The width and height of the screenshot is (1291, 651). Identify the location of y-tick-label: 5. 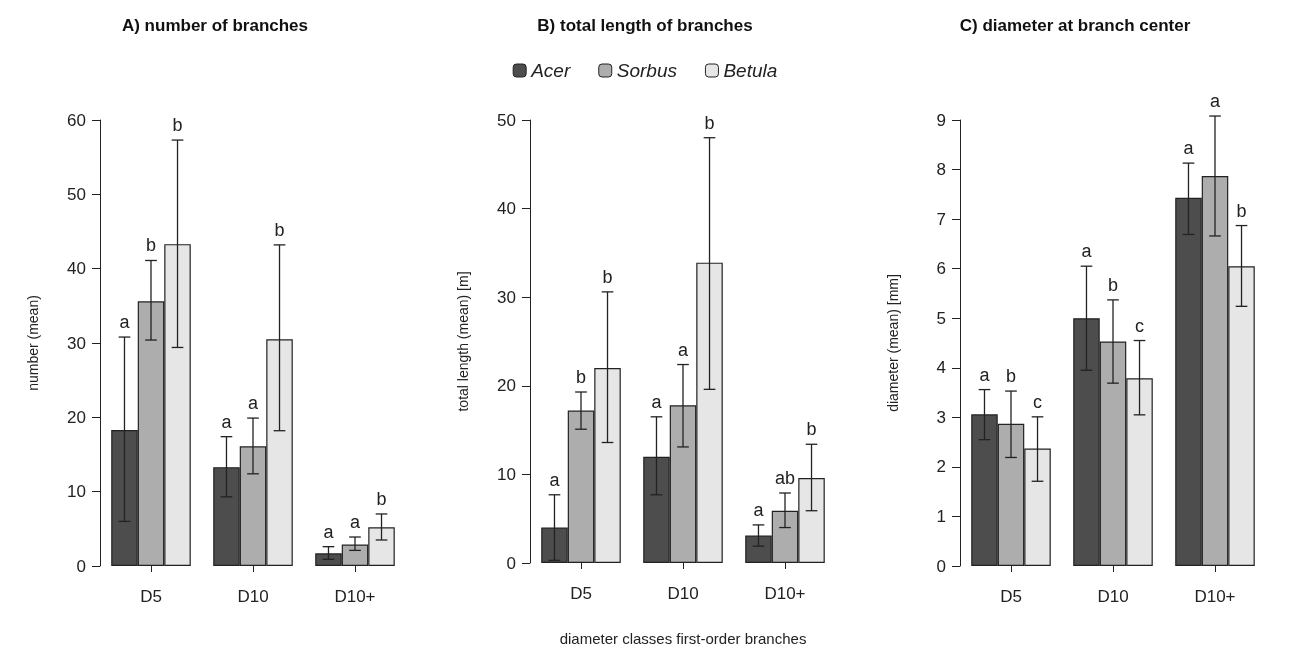
(941, 318).